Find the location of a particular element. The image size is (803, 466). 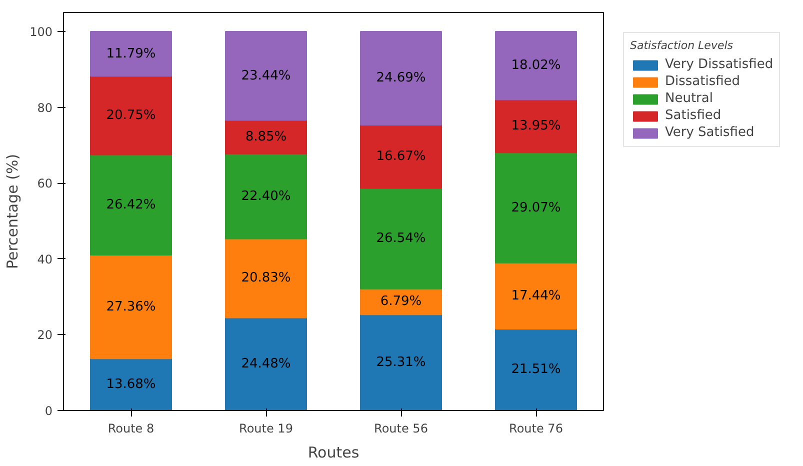

data-label: 25.31% is located at coordinates (401, 362).